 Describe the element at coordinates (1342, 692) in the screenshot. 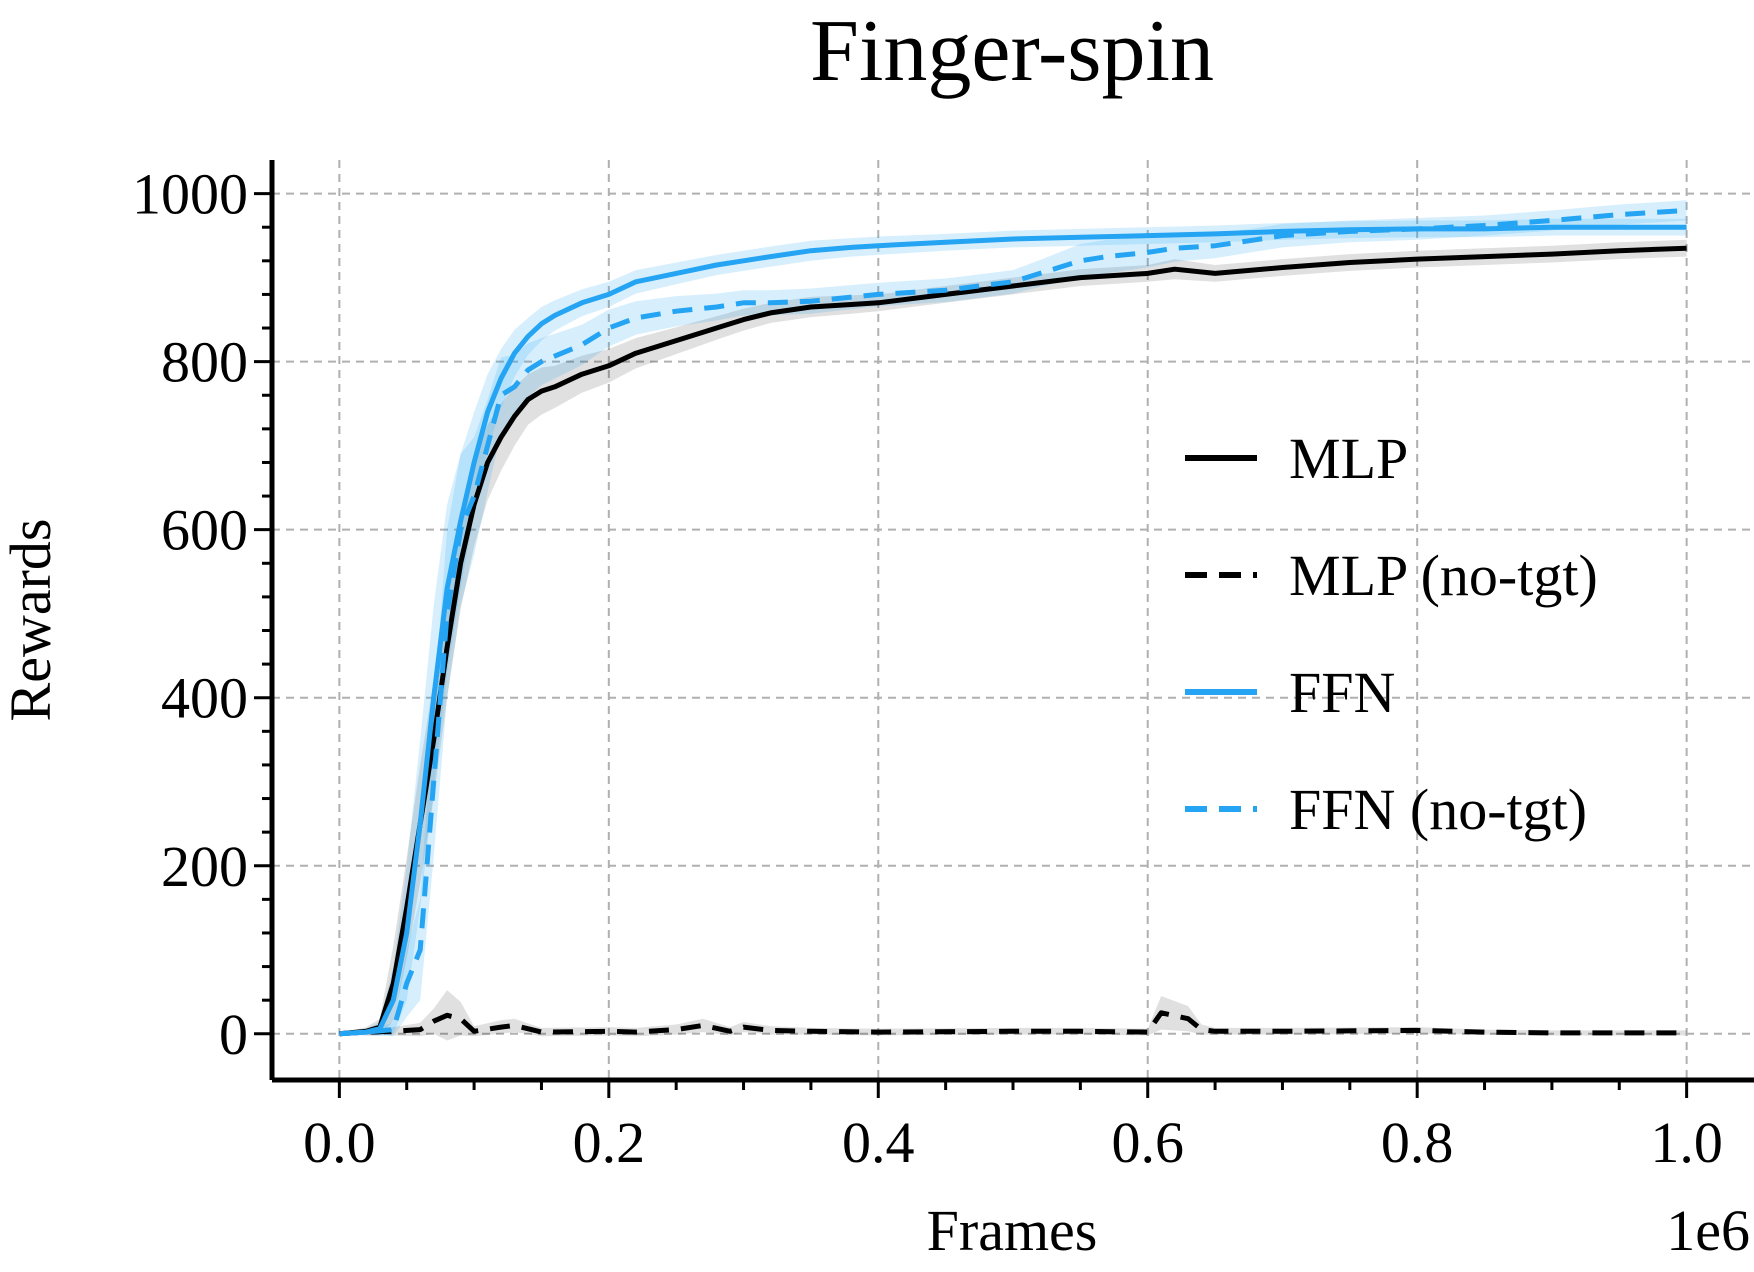

I see `legend-label-2: FFN` at that location.